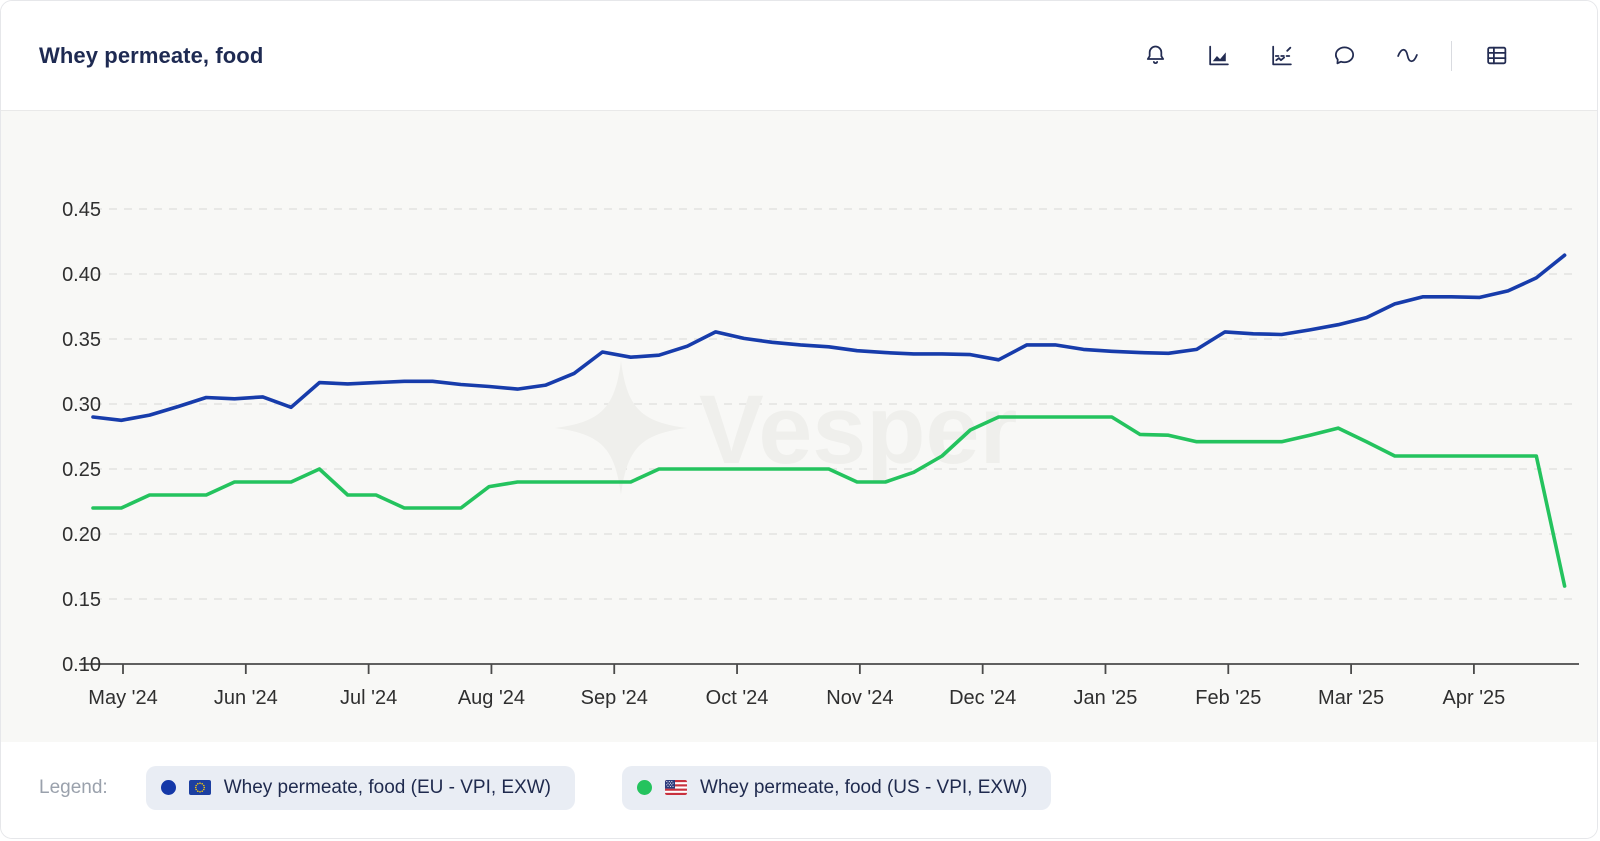  Describe the element at coordinates (151, 55) in the screenshot. I see `page-title: Whey permeate, food` at that location.